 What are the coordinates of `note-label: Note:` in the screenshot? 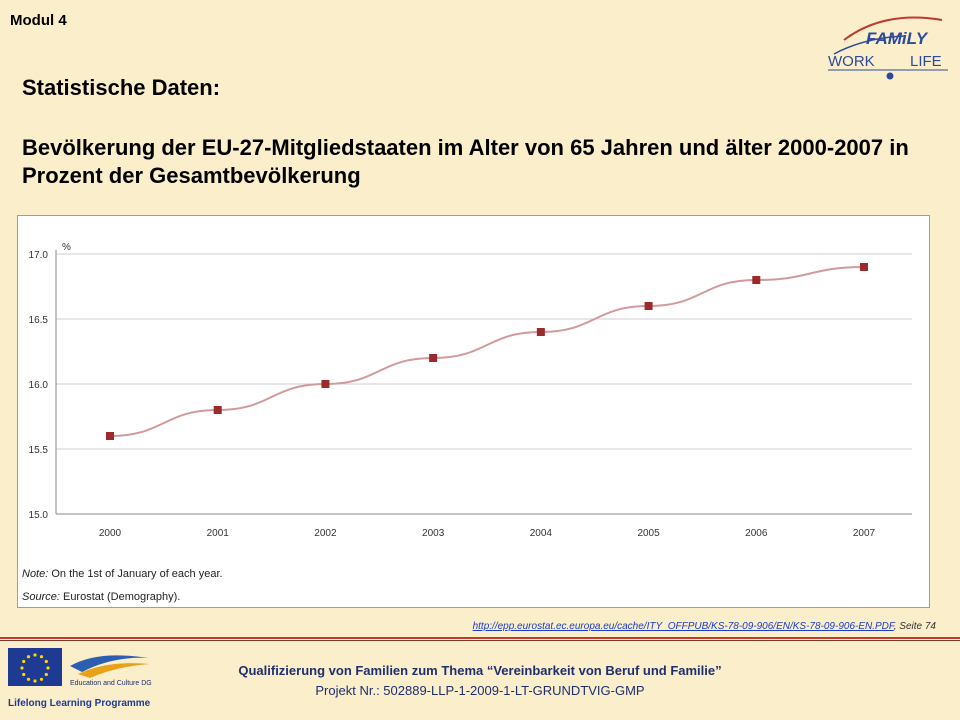 It's located at (35, 574).